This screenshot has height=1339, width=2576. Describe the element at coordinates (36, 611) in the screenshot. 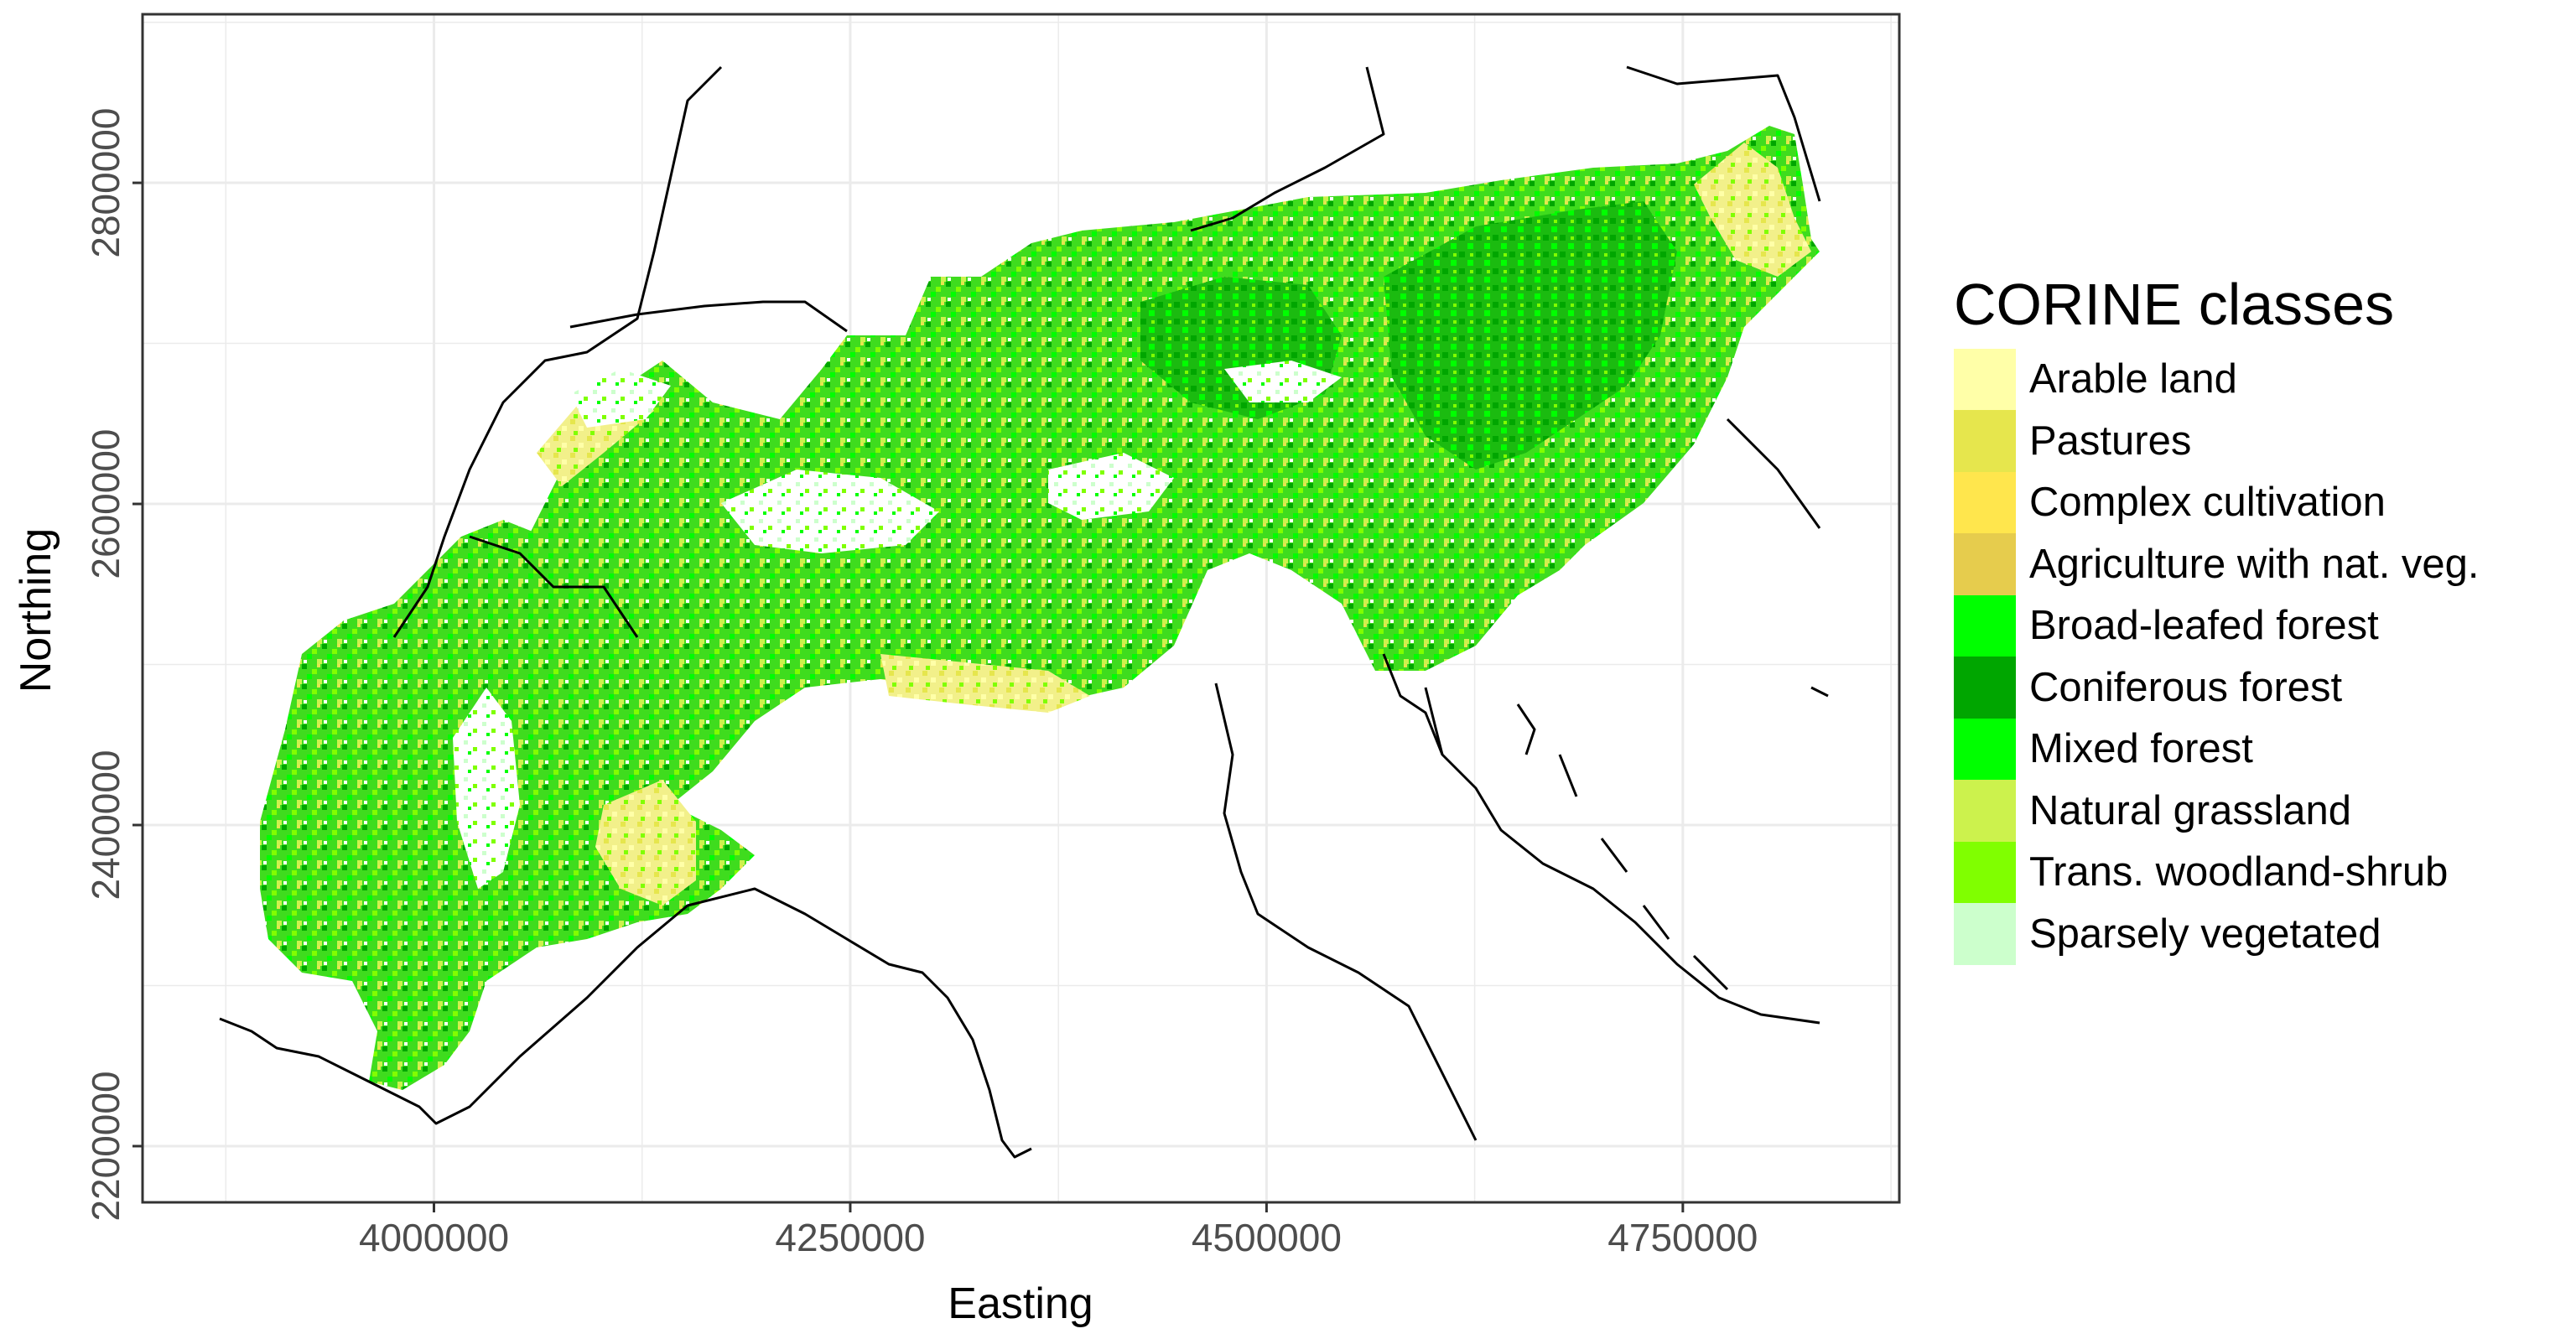

I see `y-axis-title: Northing` at that location.